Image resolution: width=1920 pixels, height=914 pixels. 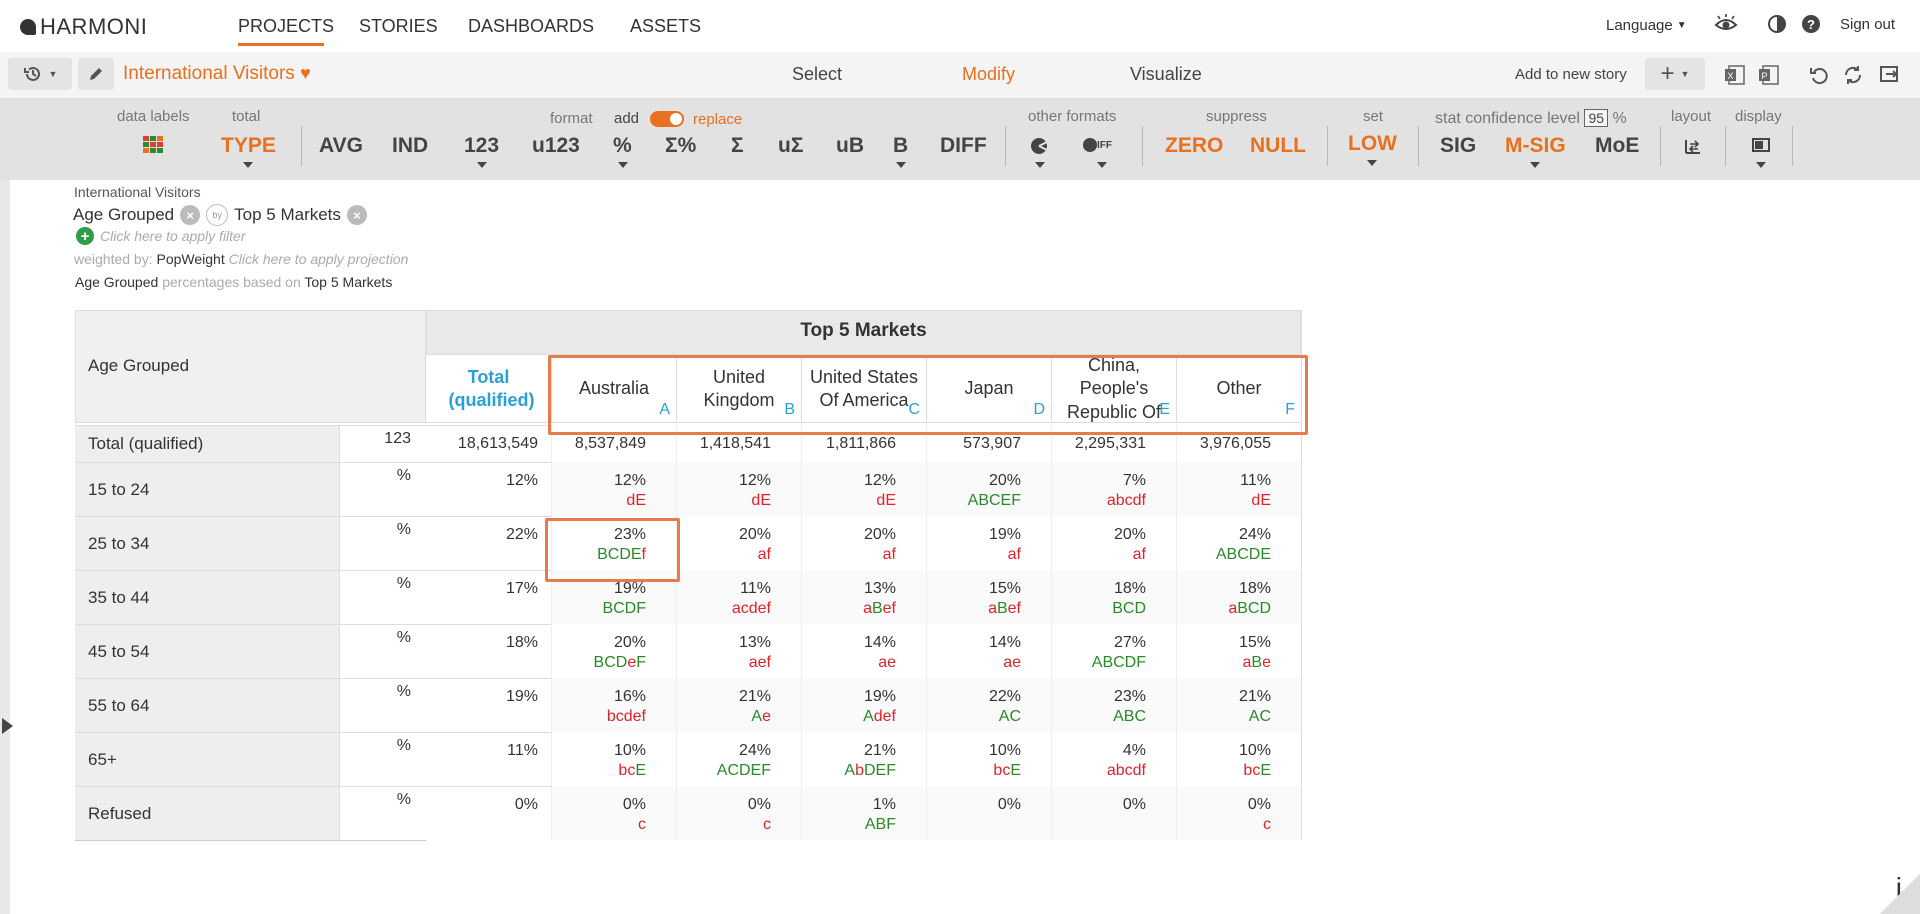 What do you see at coordinates (531, 26) in the screenshot?
I see `nav-dashboards: DASHBOARDS` at bounding box center [531, 26].